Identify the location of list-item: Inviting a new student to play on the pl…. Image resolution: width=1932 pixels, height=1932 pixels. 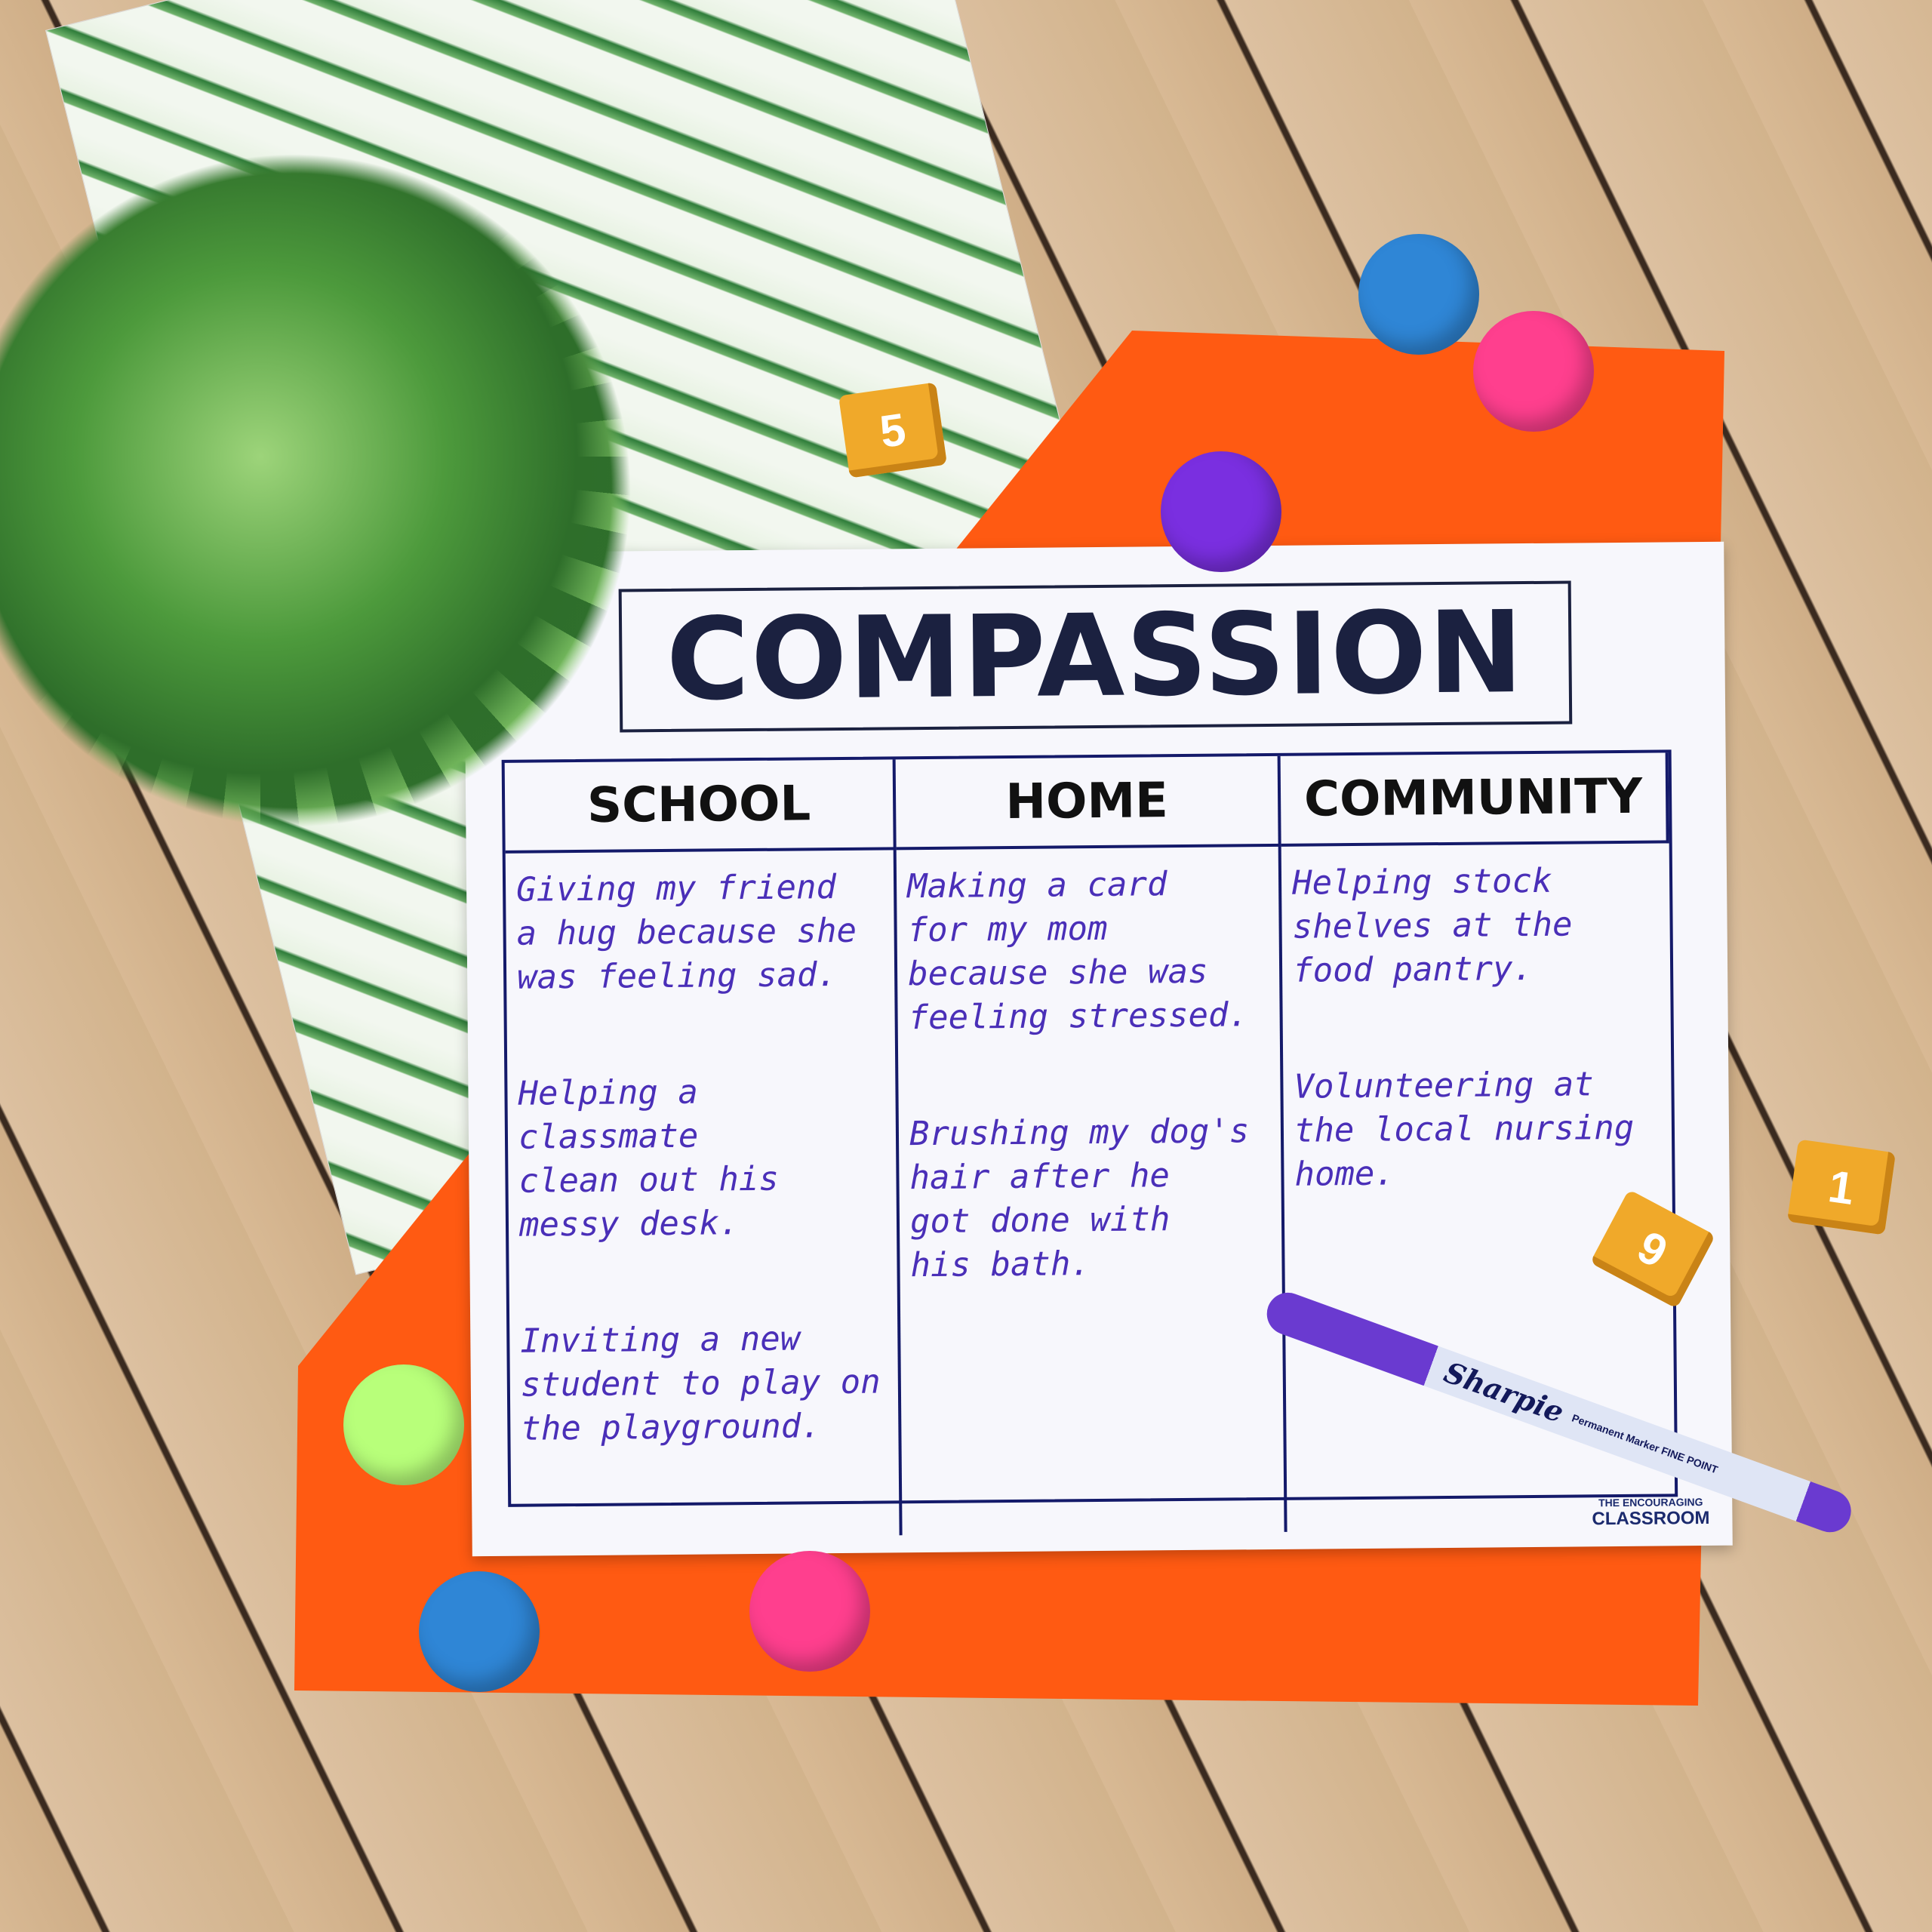
(700, 1383).